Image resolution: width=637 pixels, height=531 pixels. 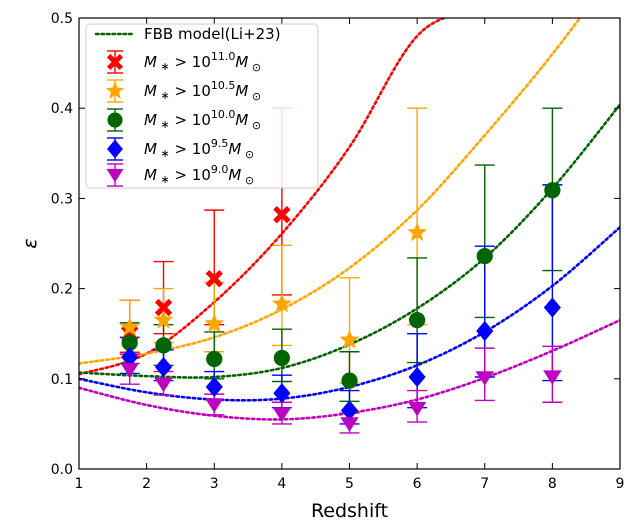 What do you see at coordinates (30, 243) in the screenshot?
I see `y-axis-label: ε` at bounding box center [30, 243].